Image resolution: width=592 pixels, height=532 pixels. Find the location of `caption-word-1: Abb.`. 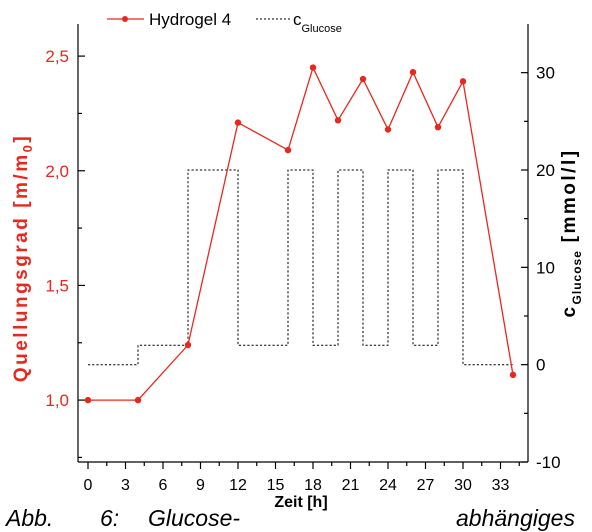

caption-word-1: Abb. is located at coordinates (30, 518).